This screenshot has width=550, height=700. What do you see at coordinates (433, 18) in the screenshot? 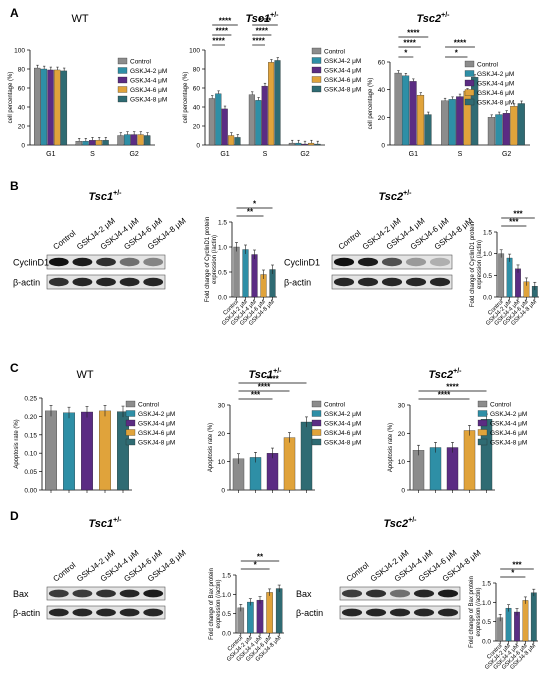
I see `chart-title: Tsc2+/-` at bounding box center [433, 18].